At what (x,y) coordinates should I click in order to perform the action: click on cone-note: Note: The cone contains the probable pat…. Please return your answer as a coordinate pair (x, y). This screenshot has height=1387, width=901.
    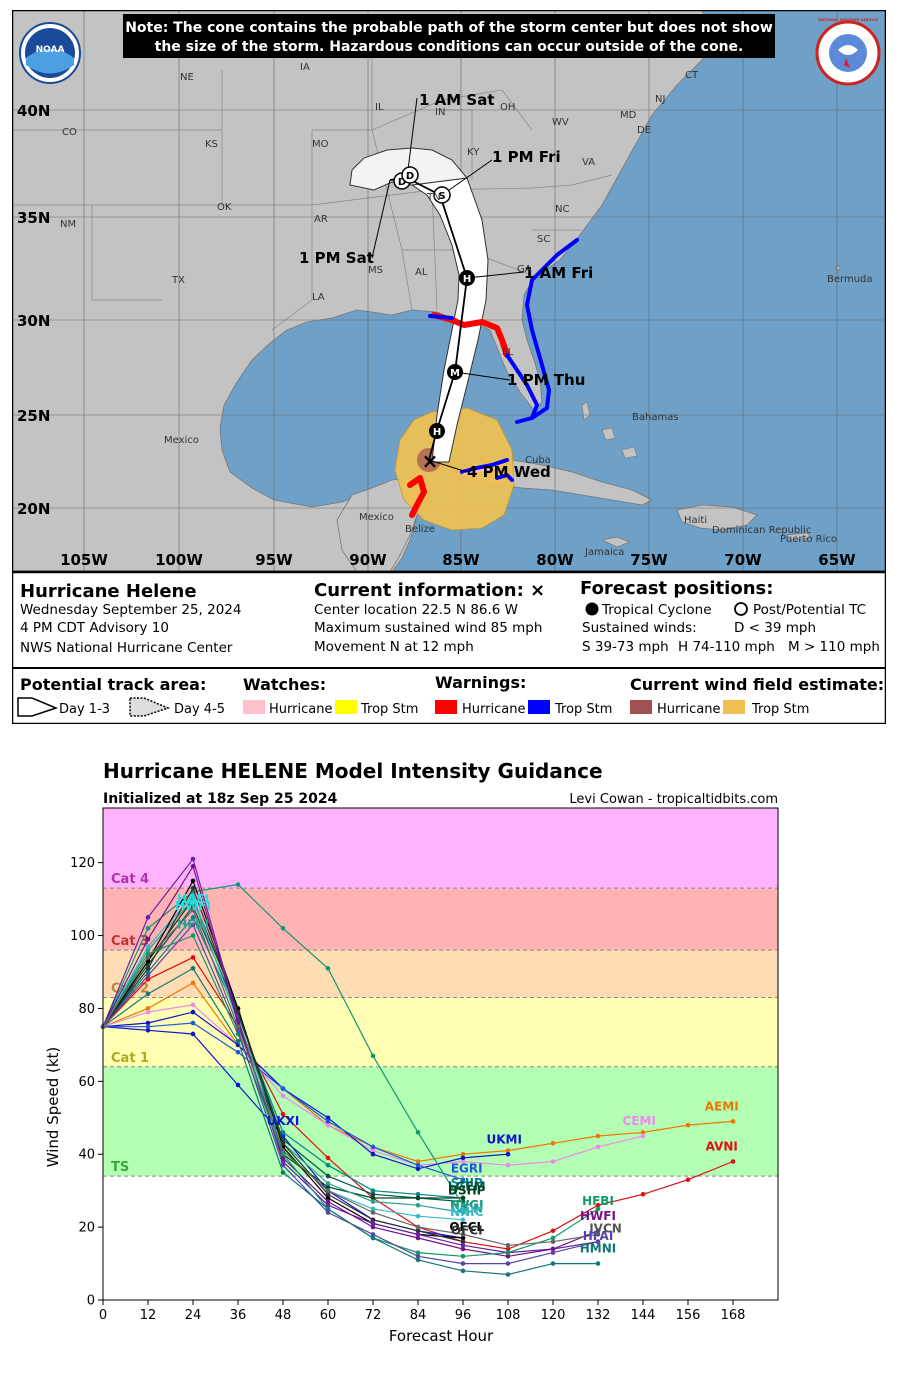
    Looking at the image, I should click on (449, 36).